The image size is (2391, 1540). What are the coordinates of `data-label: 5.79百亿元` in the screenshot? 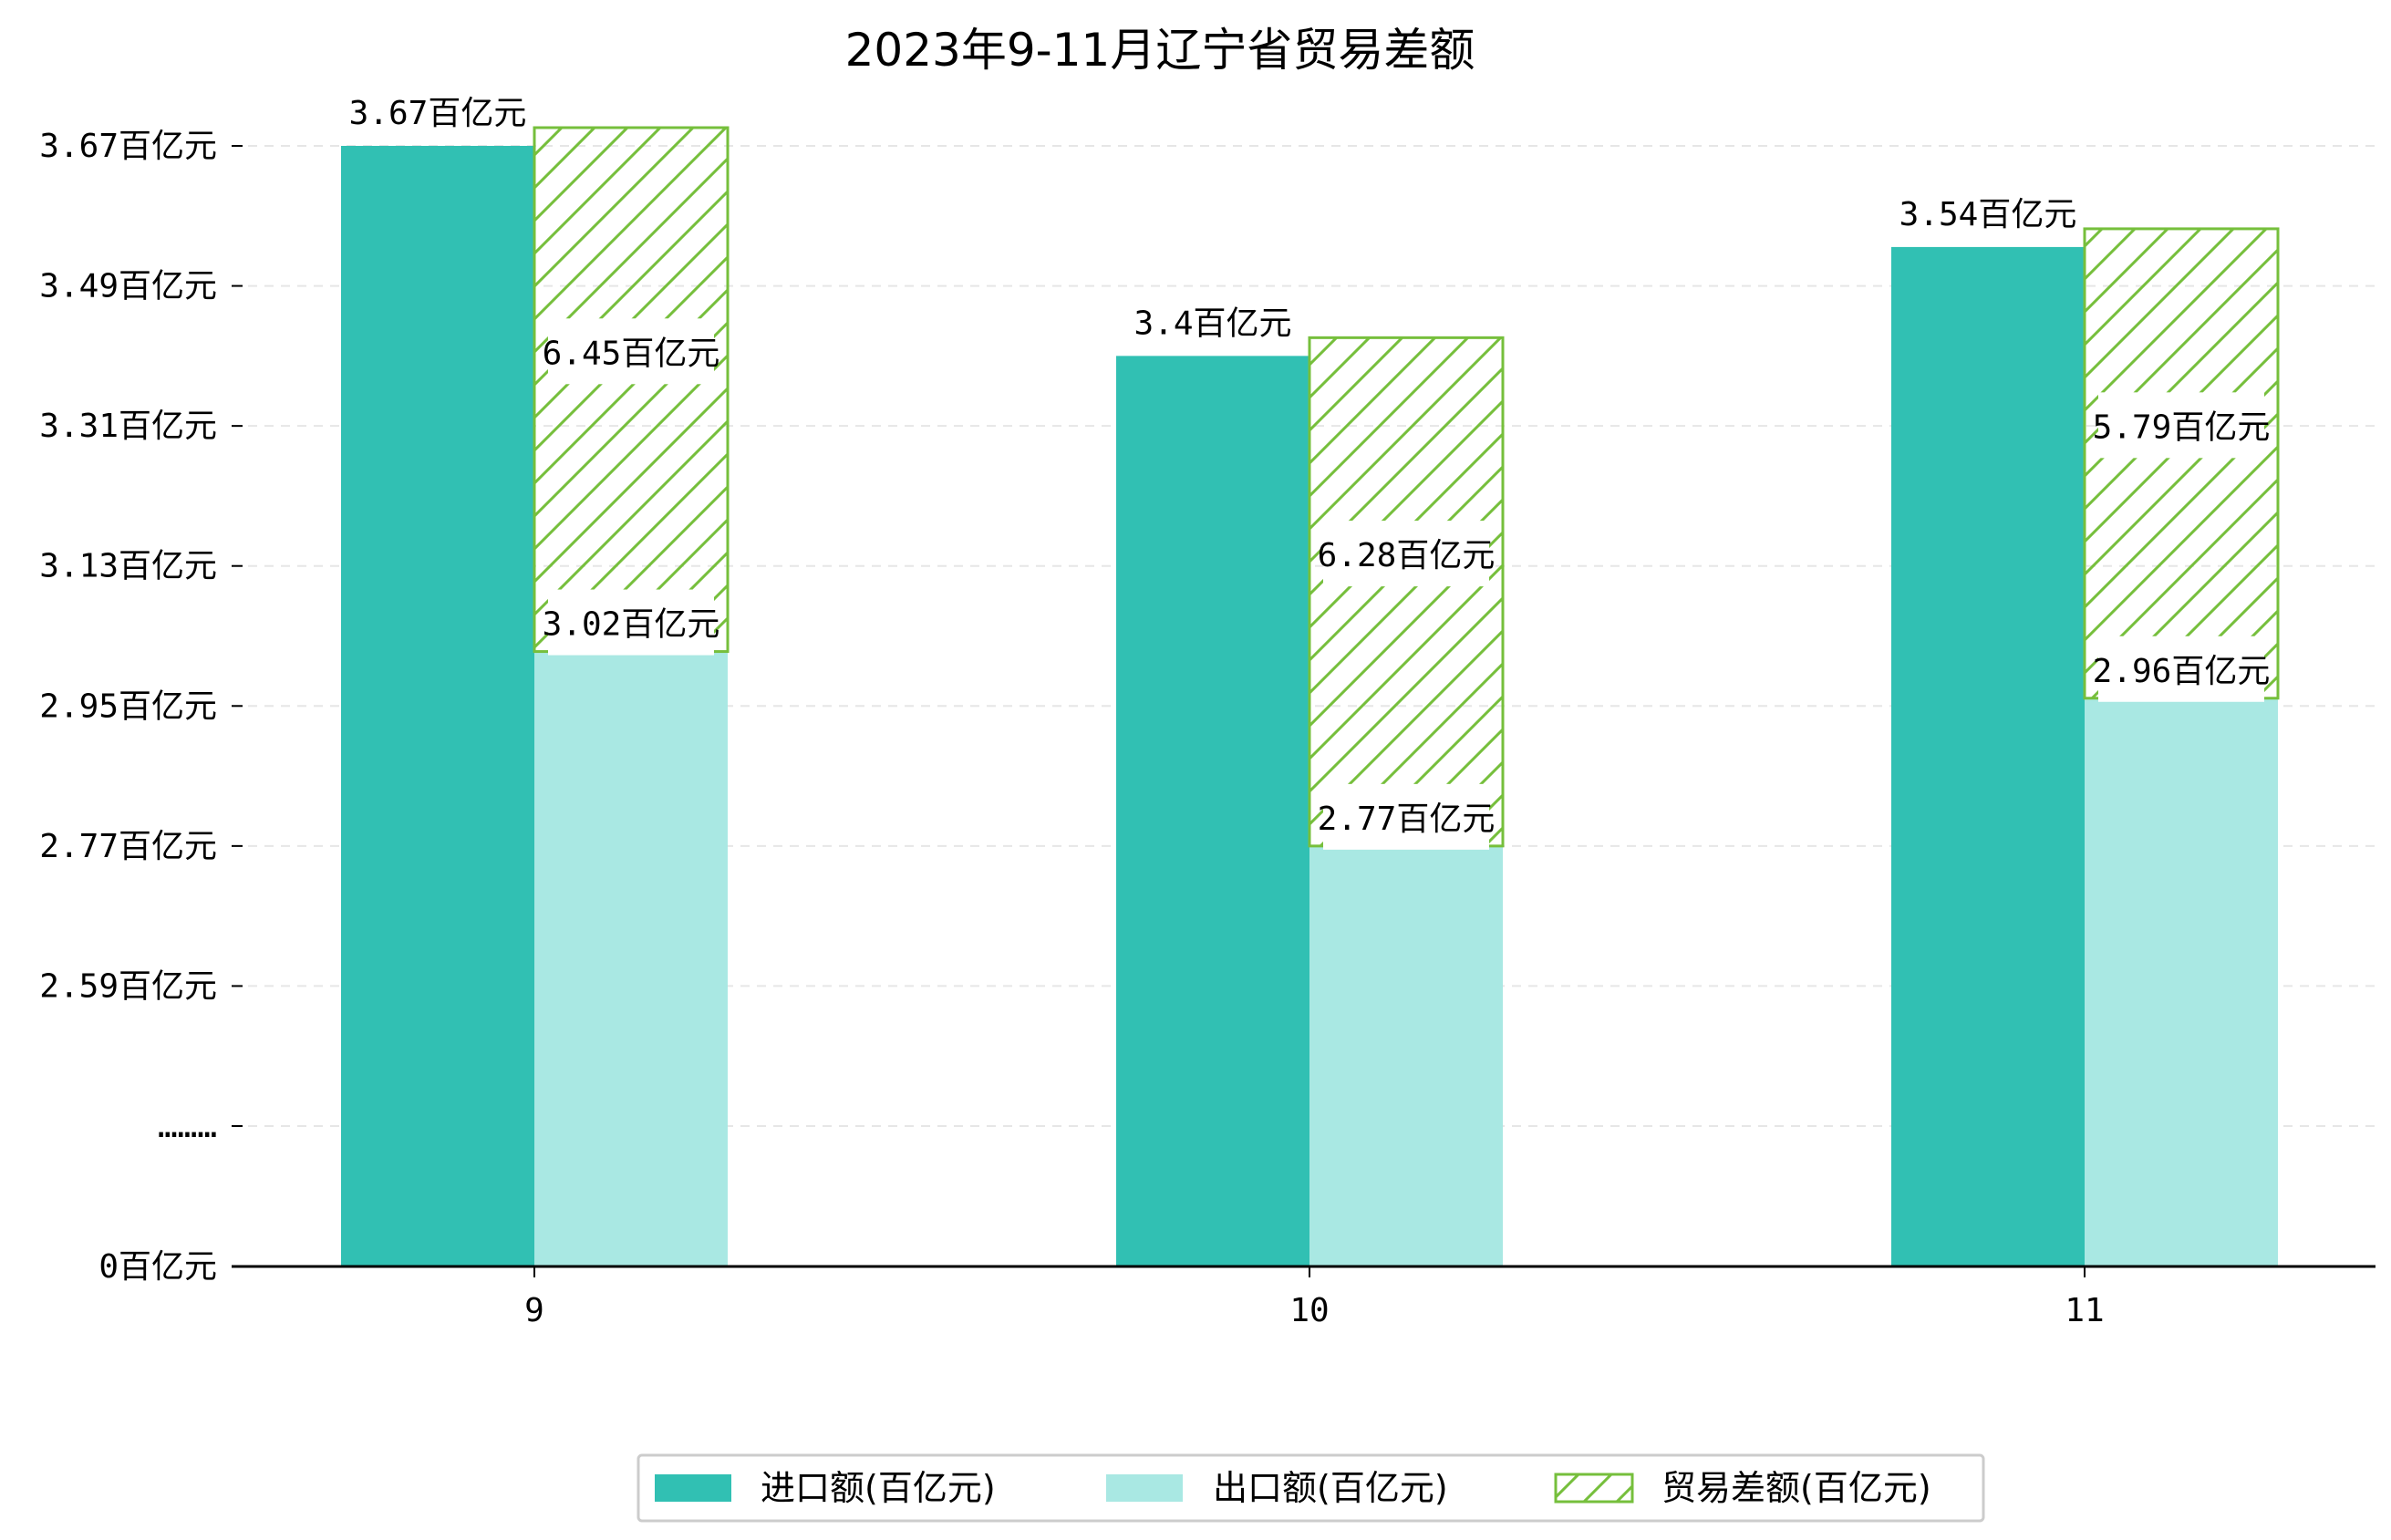 It's located at (2182, 427).